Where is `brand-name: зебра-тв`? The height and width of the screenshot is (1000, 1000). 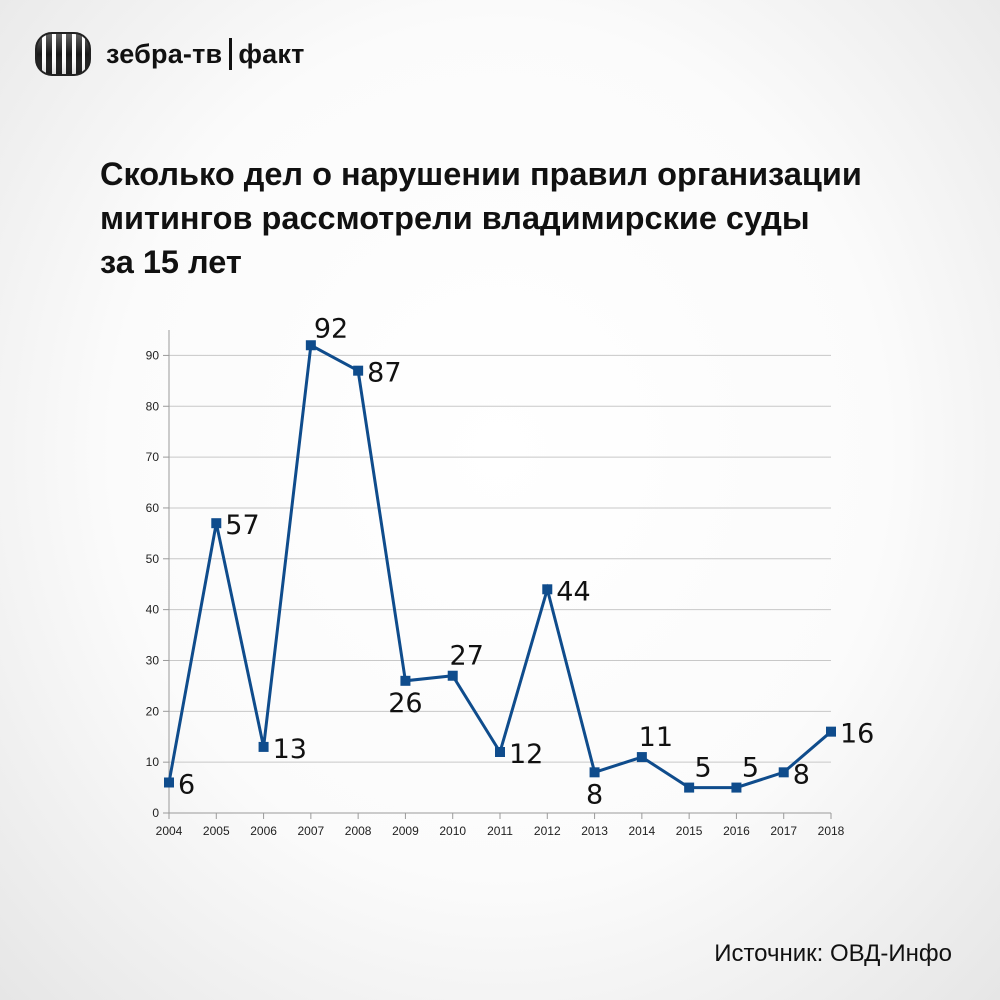
brand-name: зебра-тв is located at coordinates (164, 53).